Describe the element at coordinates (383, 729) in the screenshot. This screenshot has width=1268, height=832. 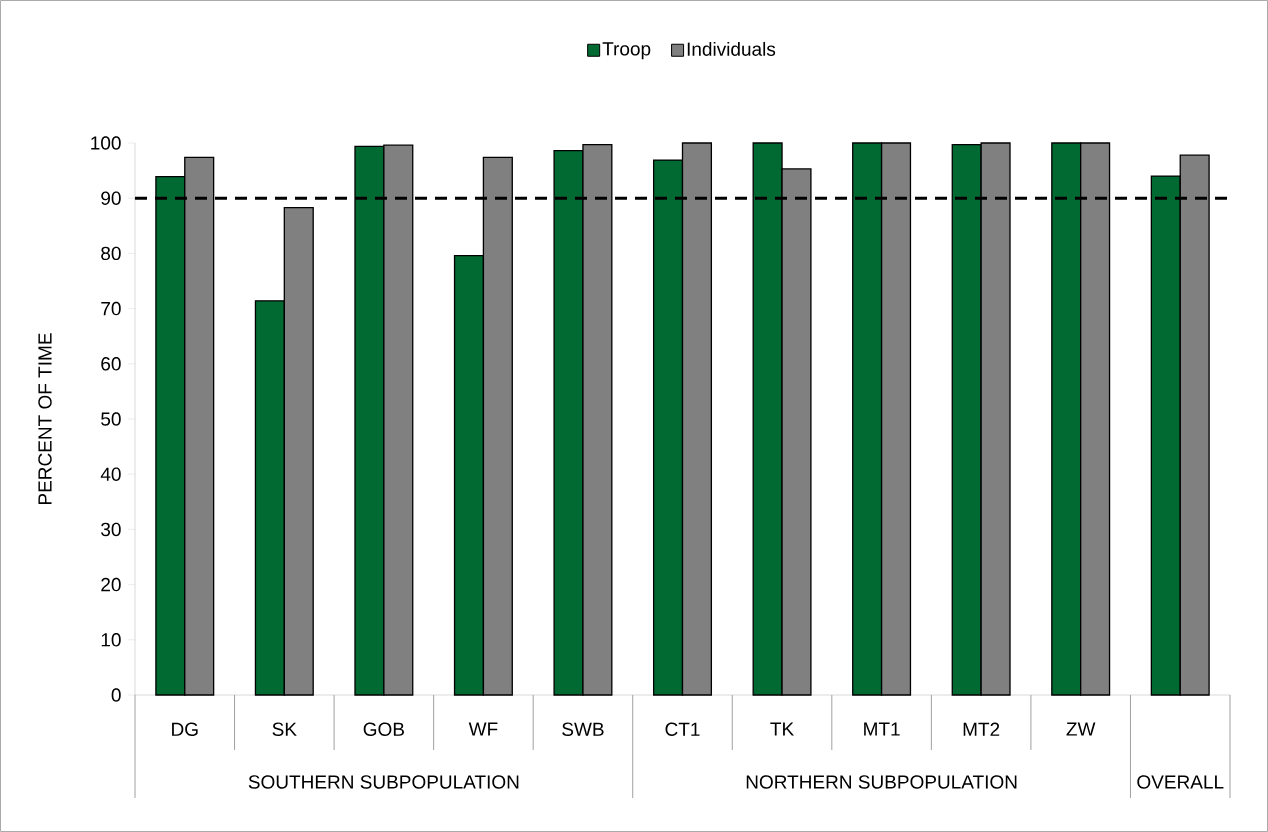
I see `x-tick-label: GOB` at that location.